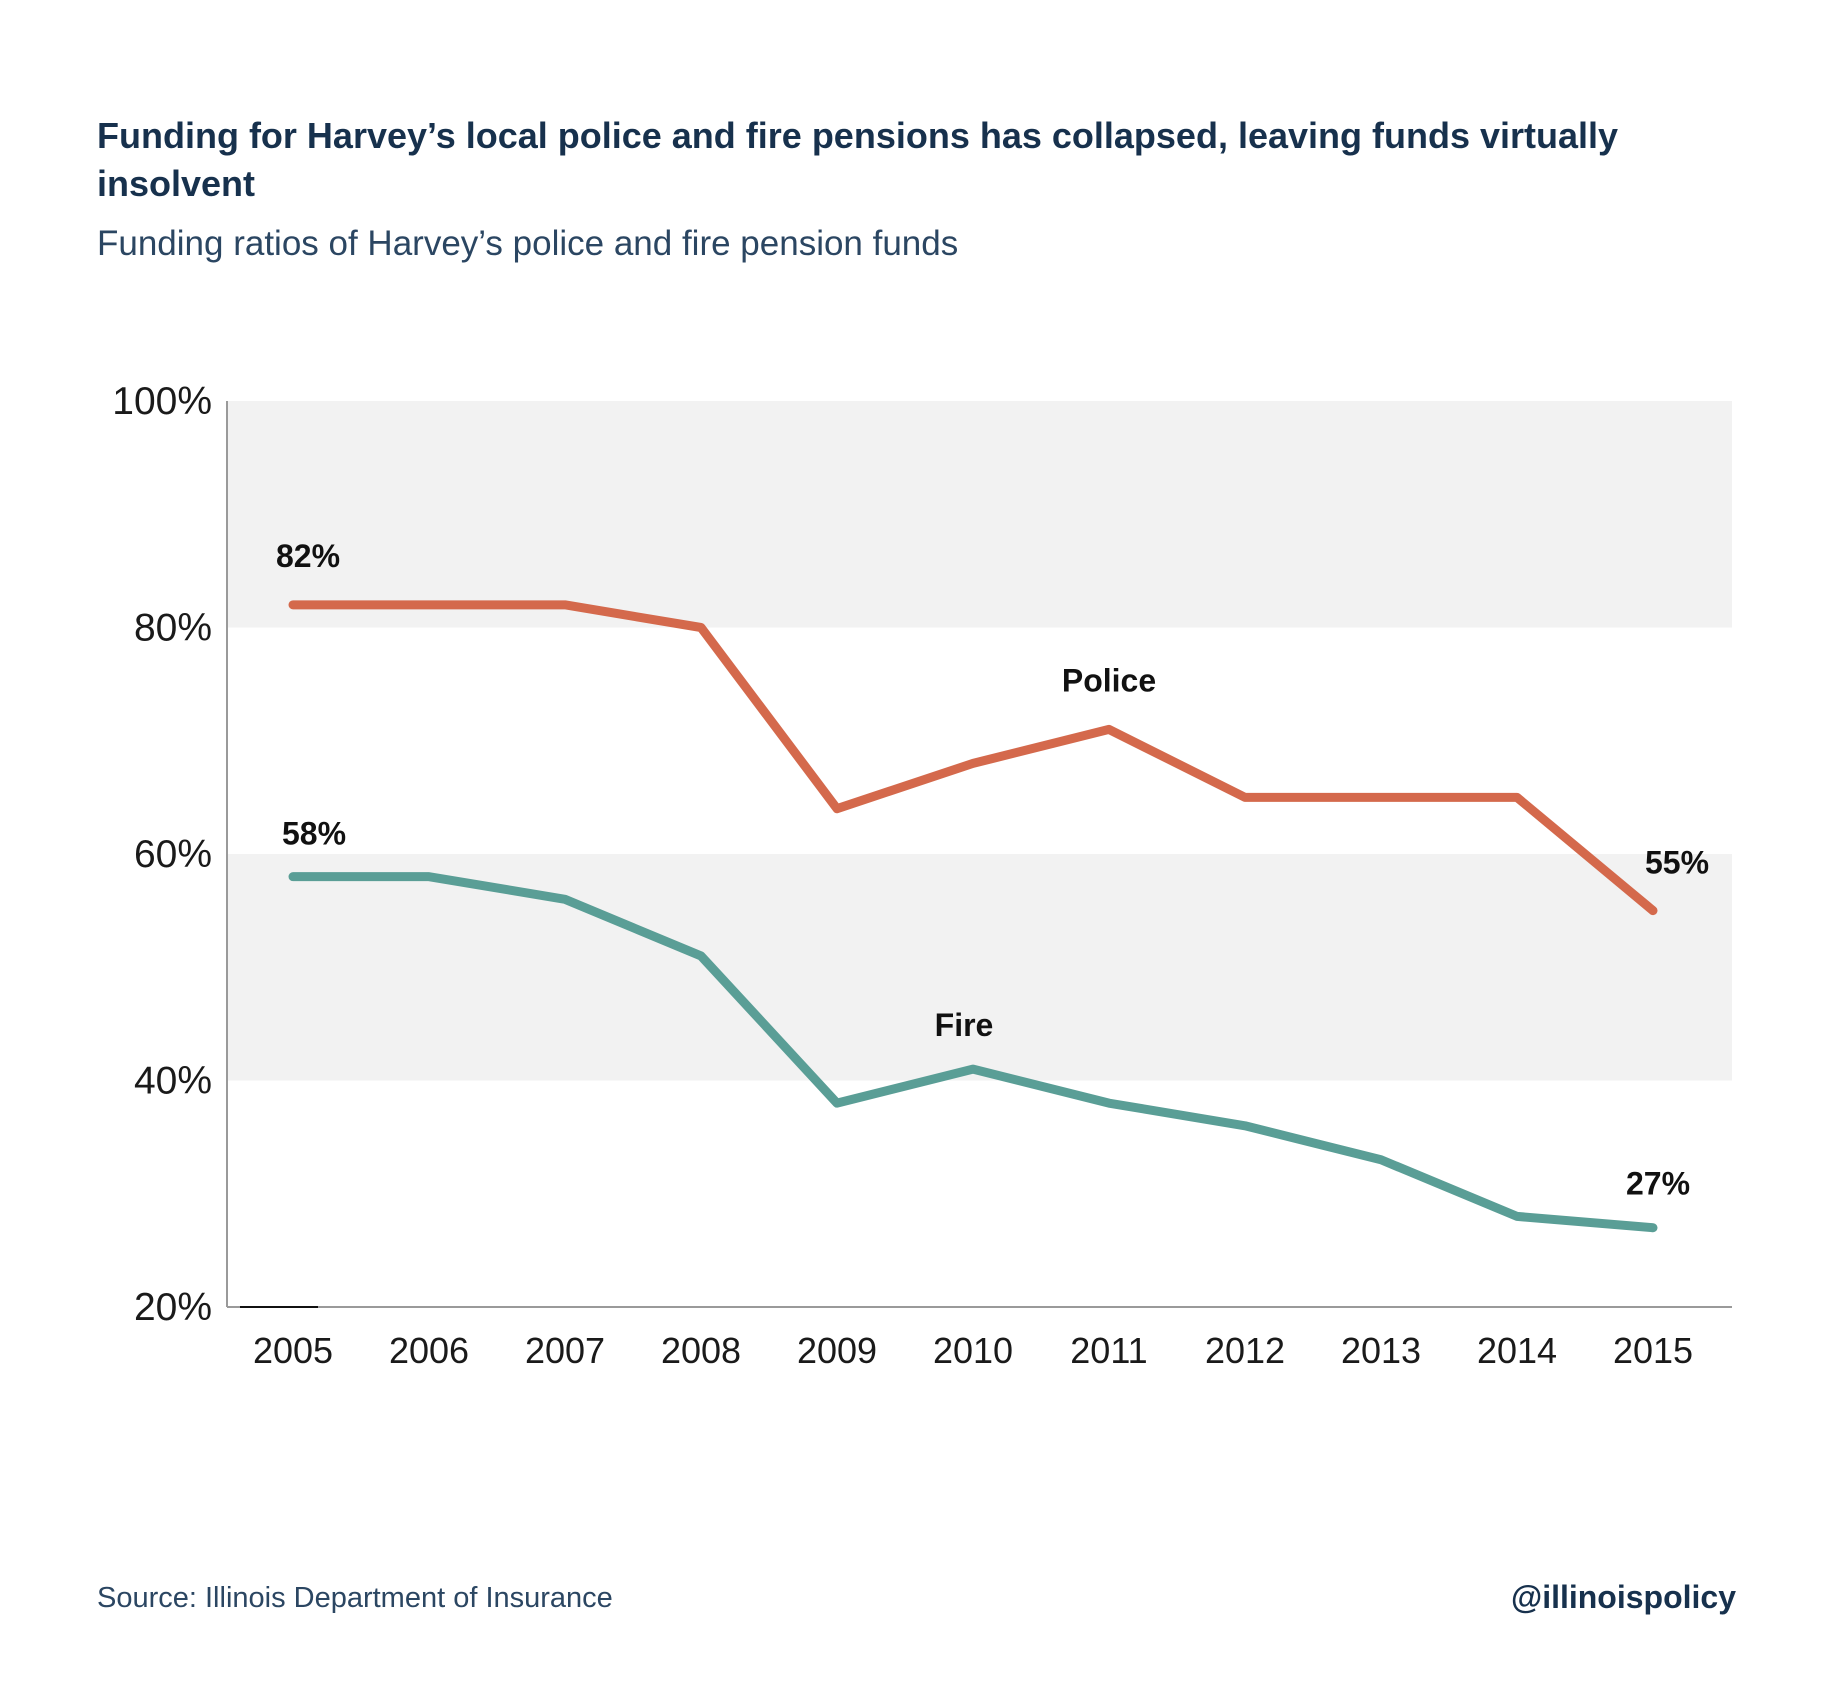  What do you see at coordinates (1658, 1184) in the screenshot?
I see `data-label: 27%` at bounding box center [1658, 1184].